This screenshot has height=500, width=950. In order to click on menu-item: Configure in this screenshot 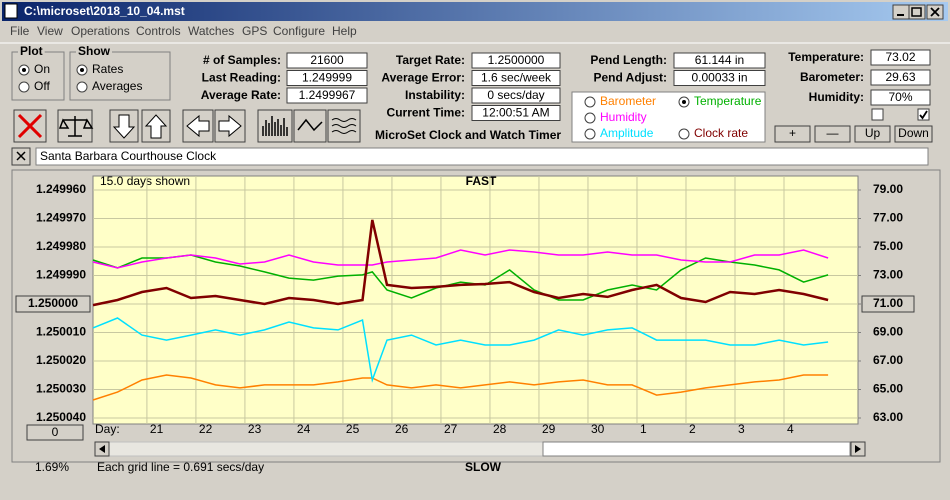, I will do `click(299, 31)`.